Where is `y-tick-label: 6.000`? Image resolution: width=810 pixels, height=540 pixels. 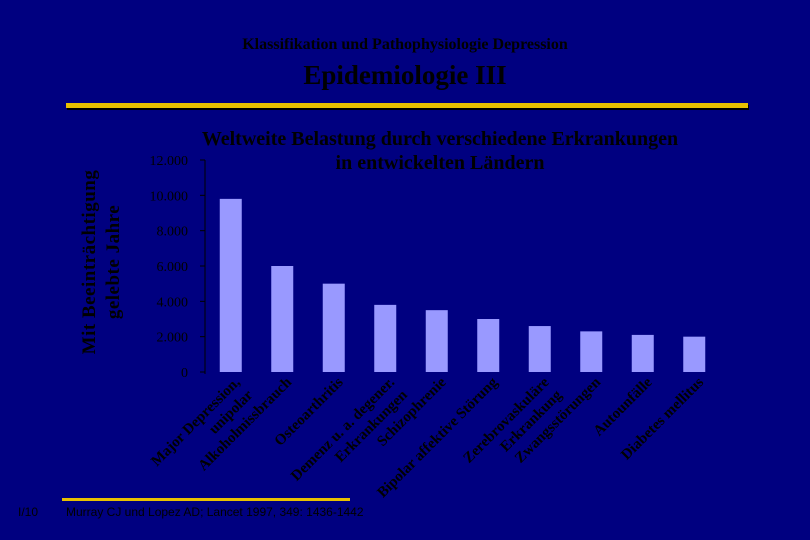 y-tick-label: 6.000 is located at coordinates (173, 267).